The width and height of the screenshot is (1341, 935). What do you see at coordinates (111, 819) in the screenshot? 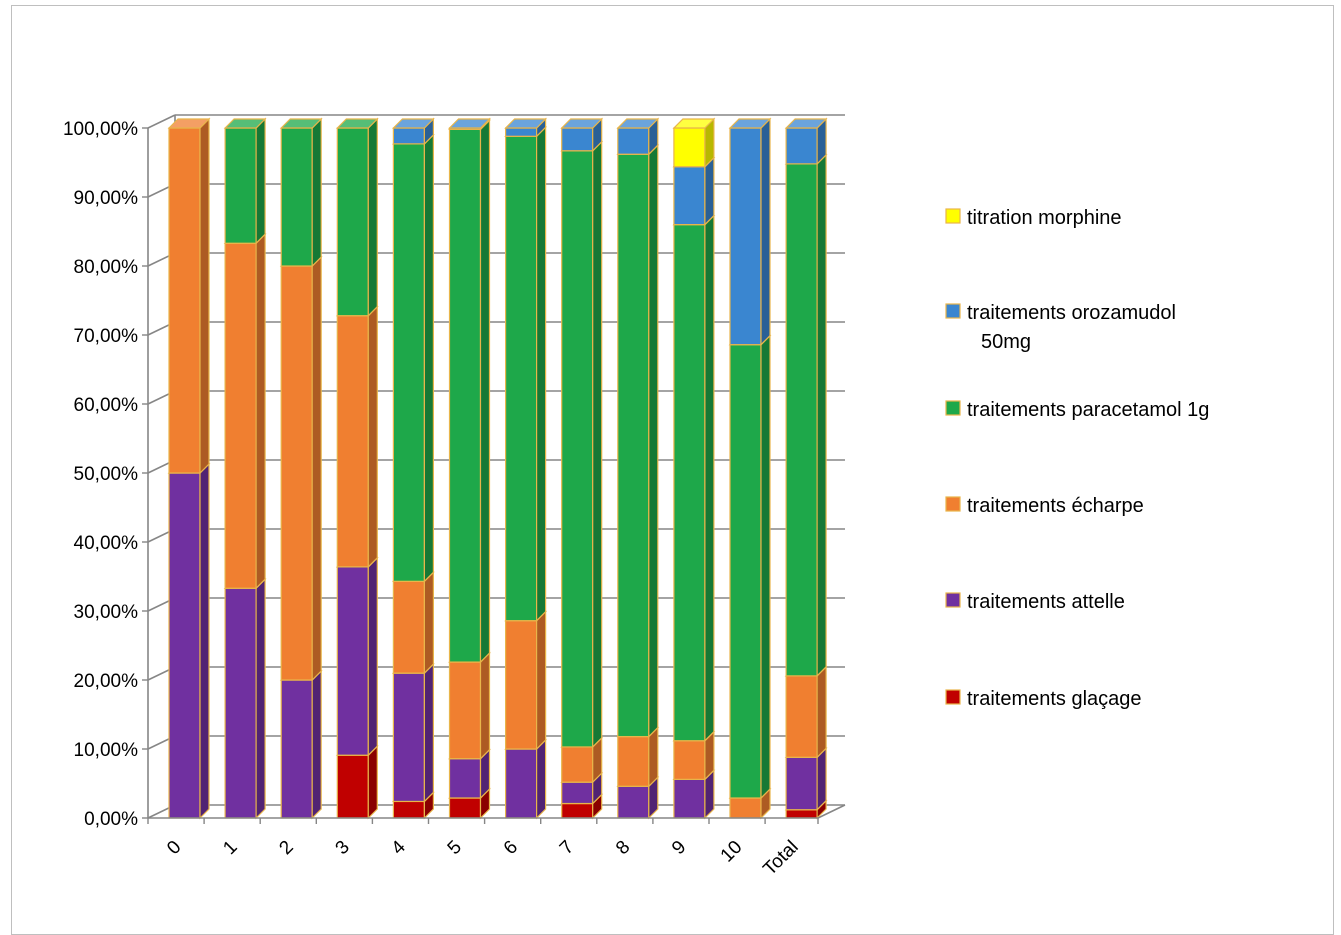
I see `y-tick-label: 0,00%` at bounding box center [111, 819].